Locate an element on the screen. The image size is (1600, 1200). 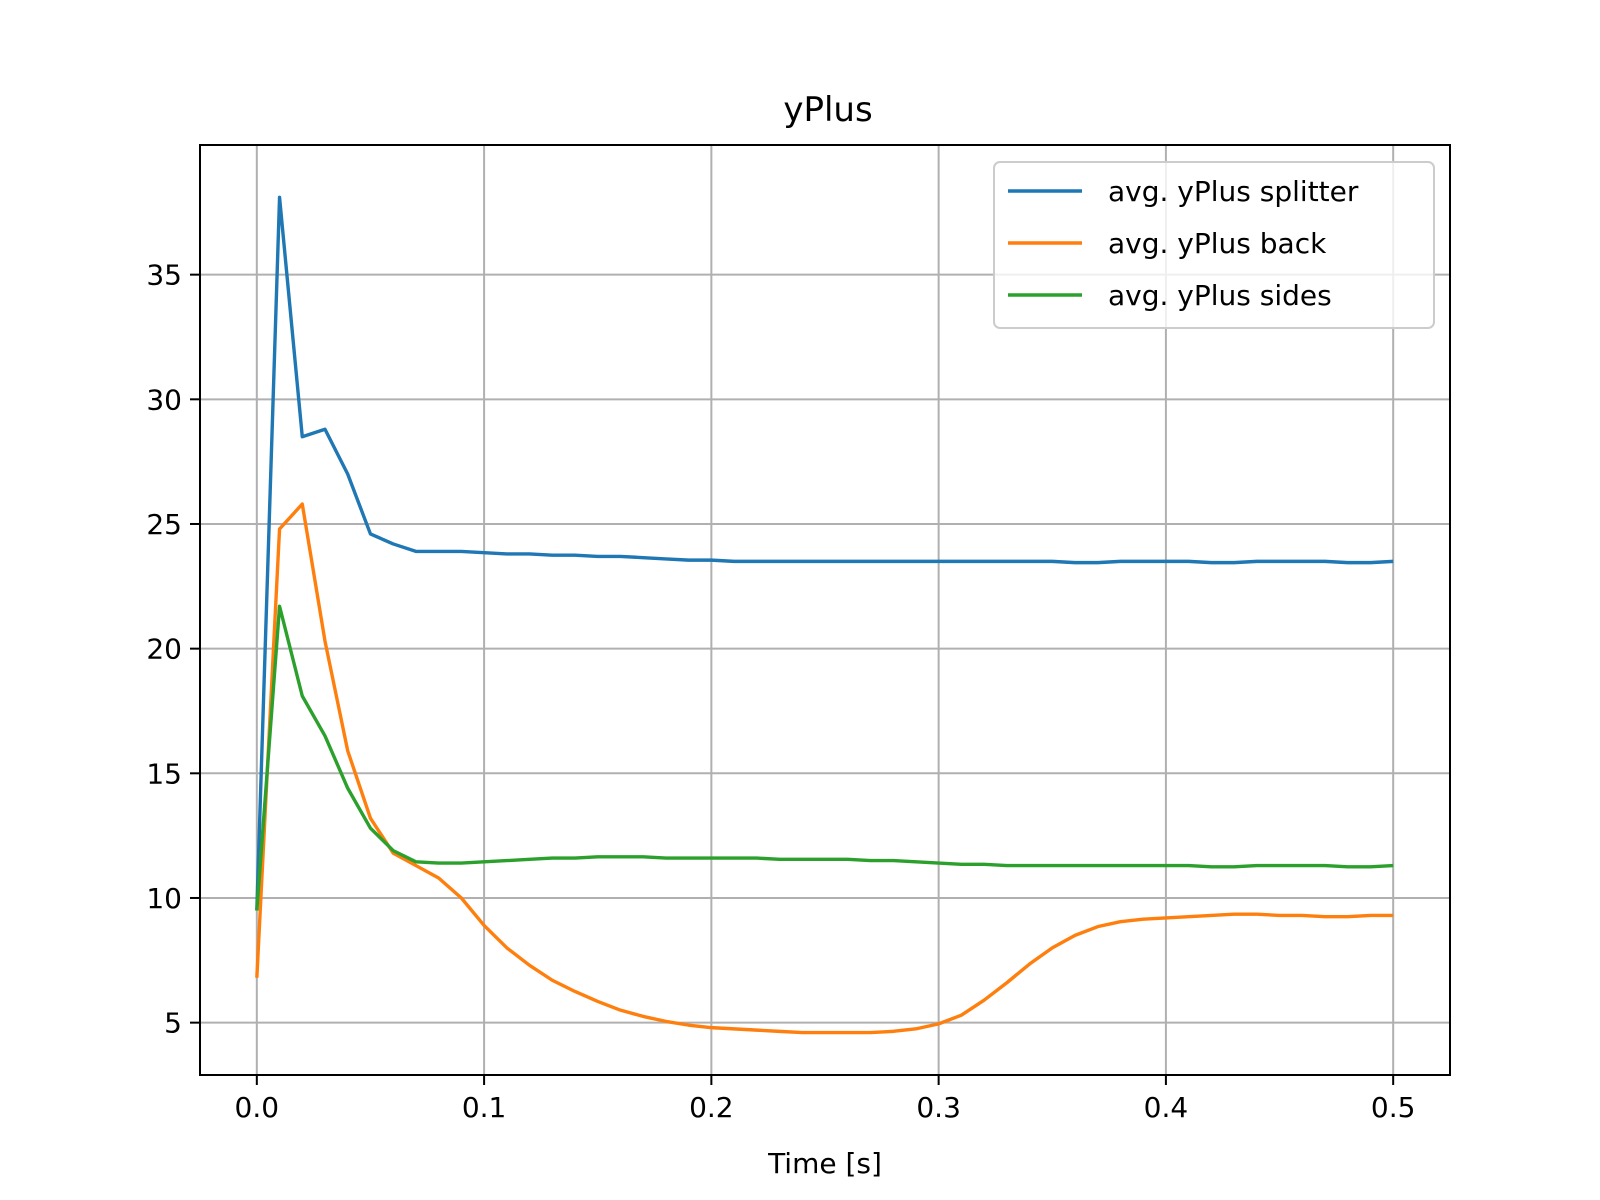
x-tick-label: 0.5 is located at coordinates (1393, 1107).